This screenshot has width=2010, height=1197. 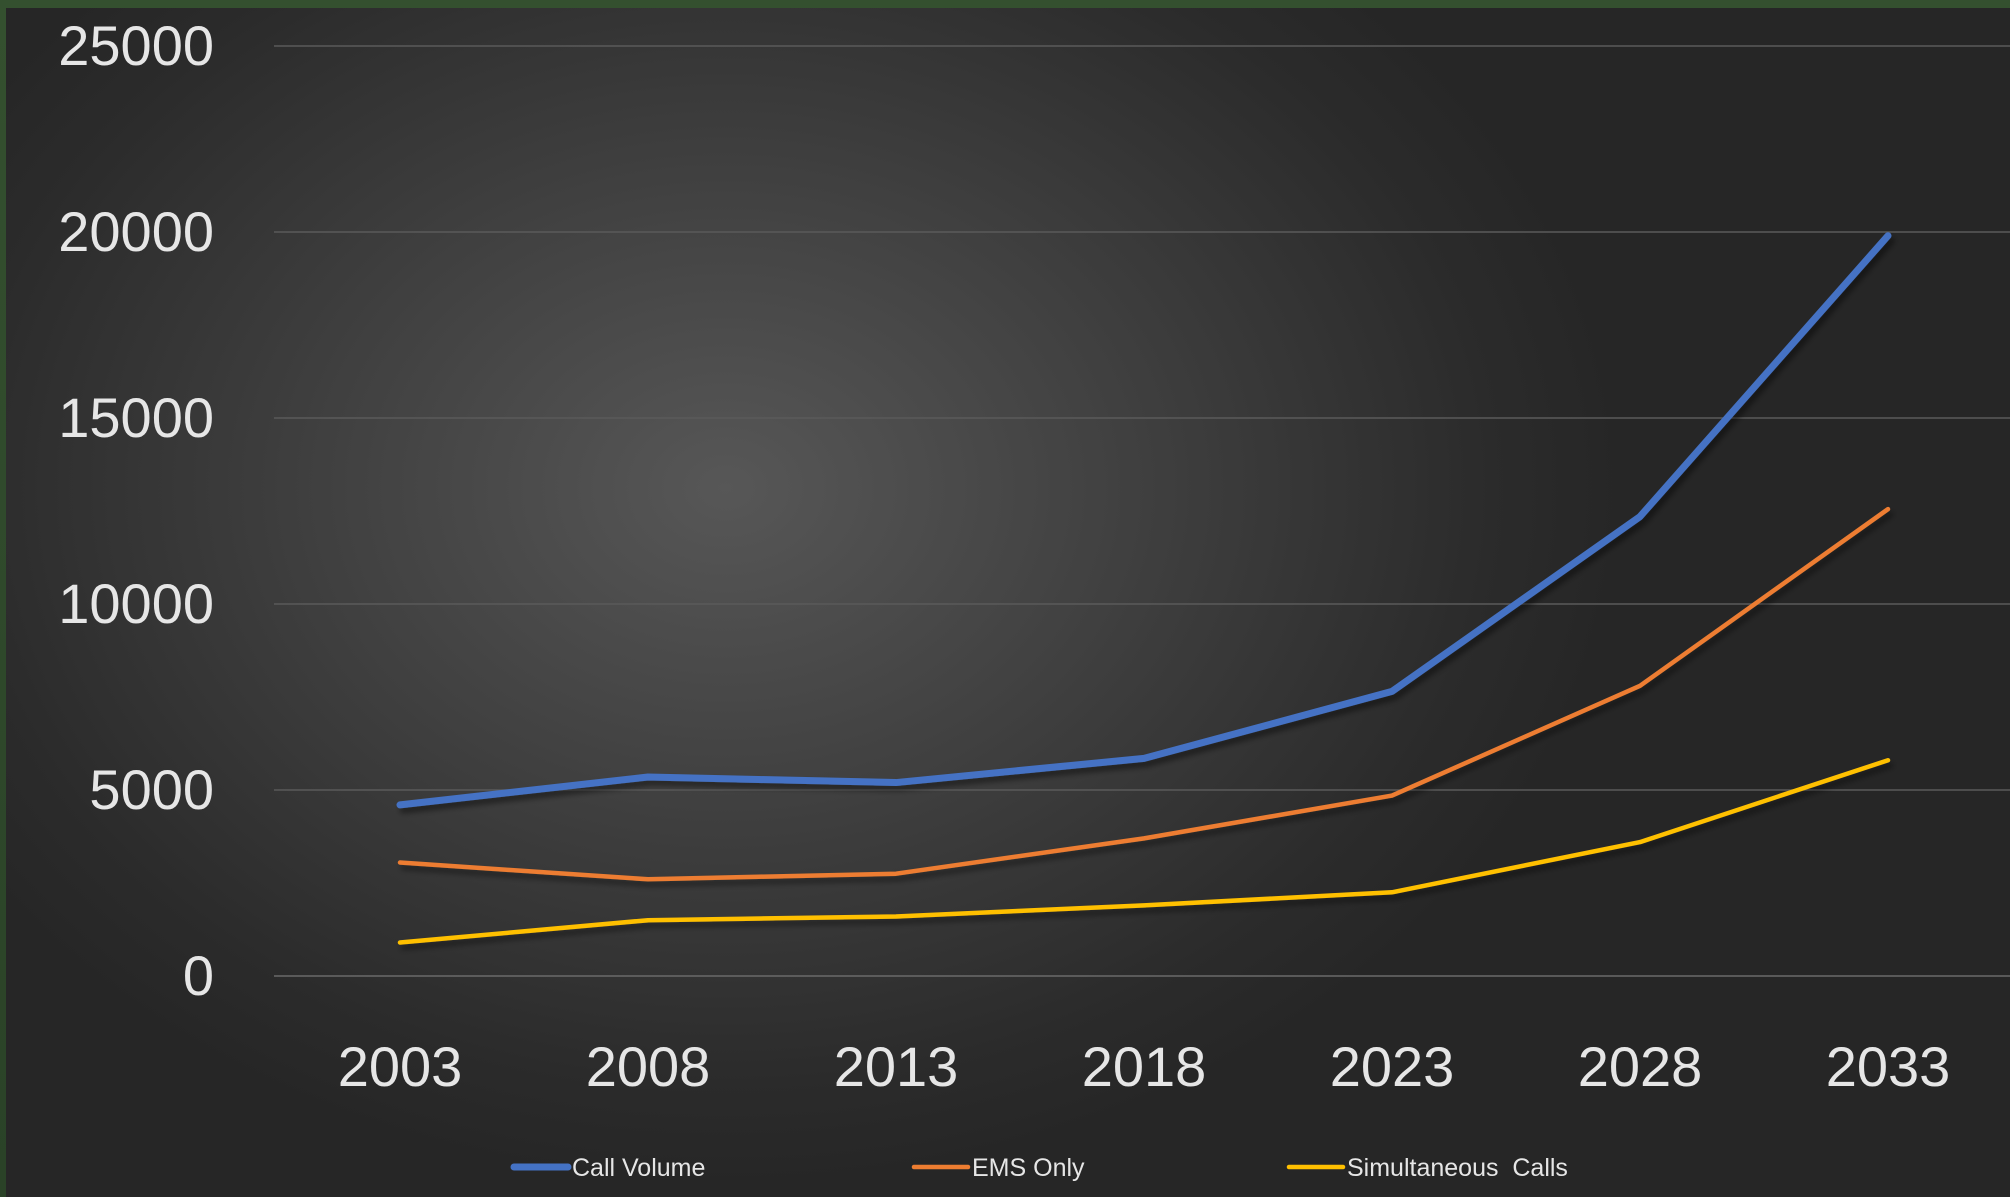 What do you see at coordinates (1457, 1168) in the screenshot?
I see `legend-label-3: Simultaneous Calls` at bounding box center [1457, 1168].